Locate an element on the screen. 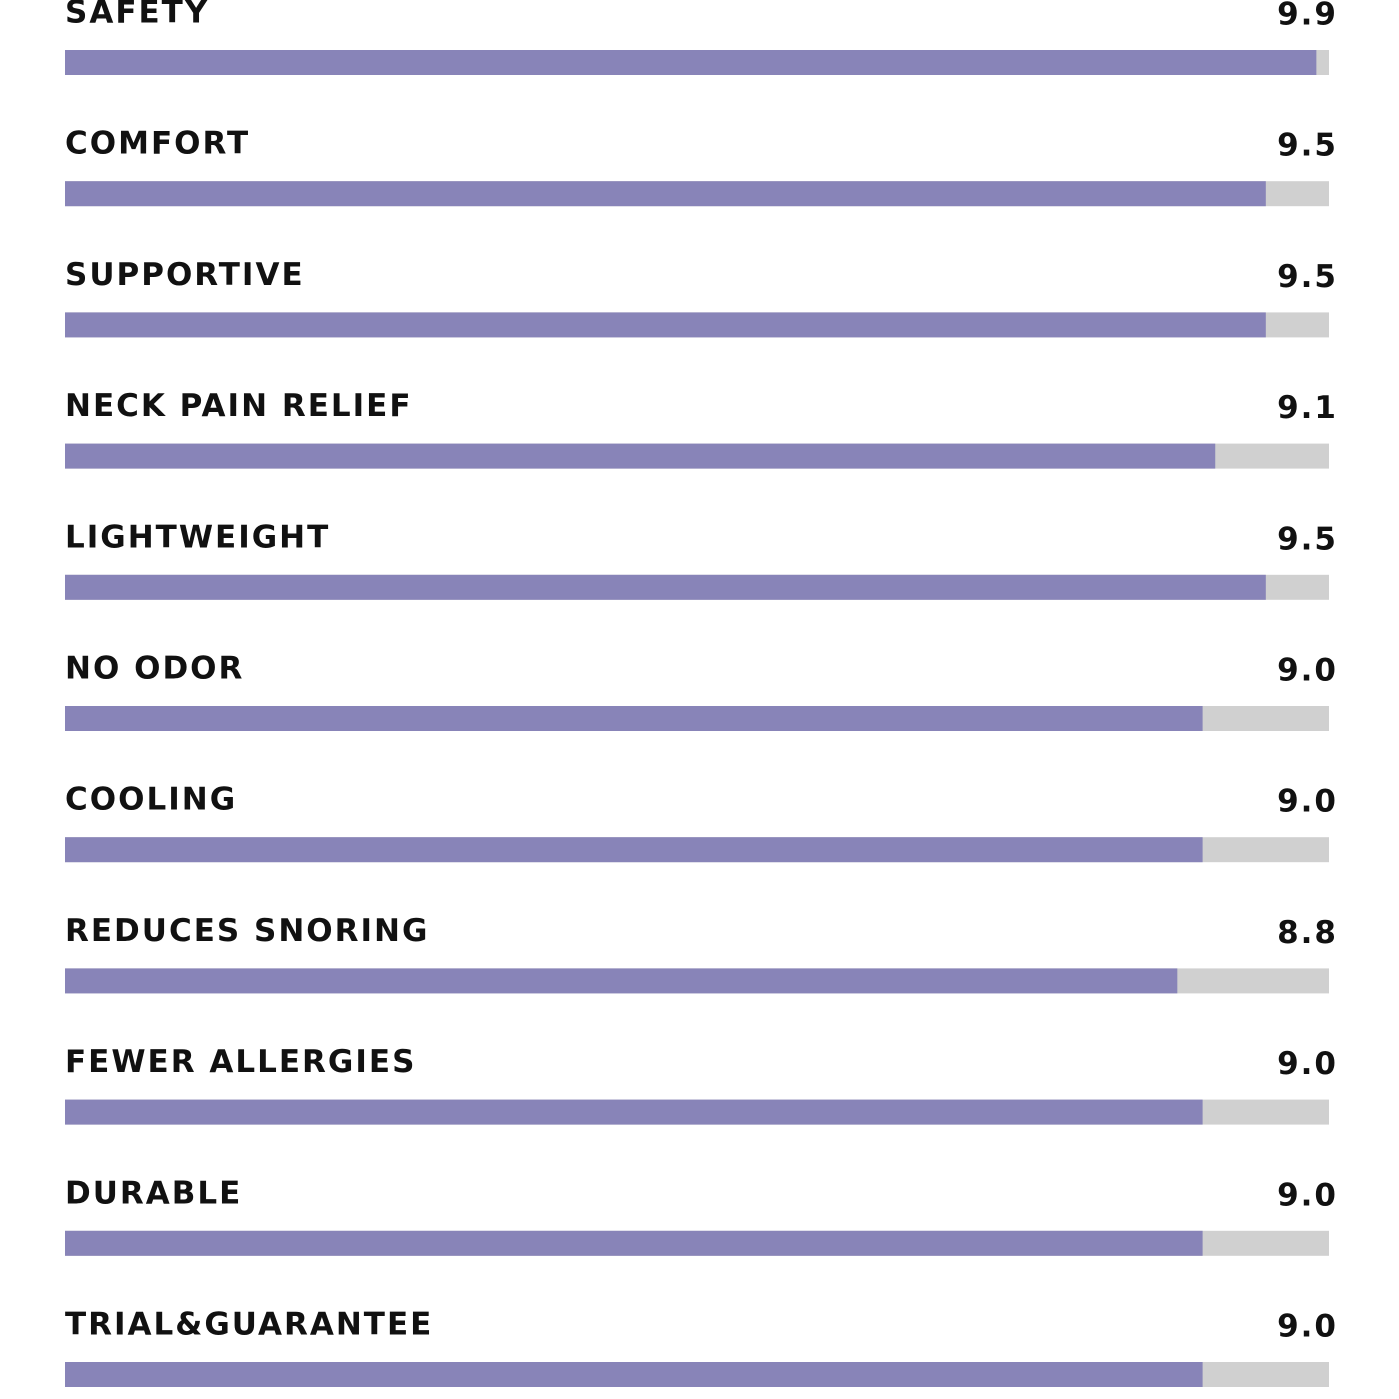 The image size is (1399, 1399). category-label: DURABLE is located at coordinates (153, 1193).